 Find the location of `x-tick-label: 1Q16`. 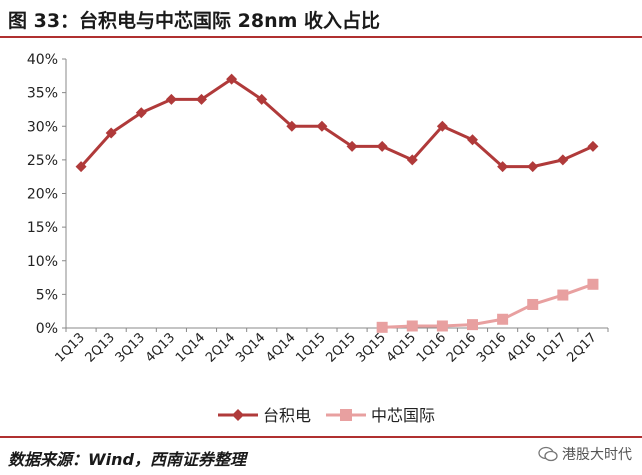

x-tick-label: 1Q16 is located at coordinates (431, 347).